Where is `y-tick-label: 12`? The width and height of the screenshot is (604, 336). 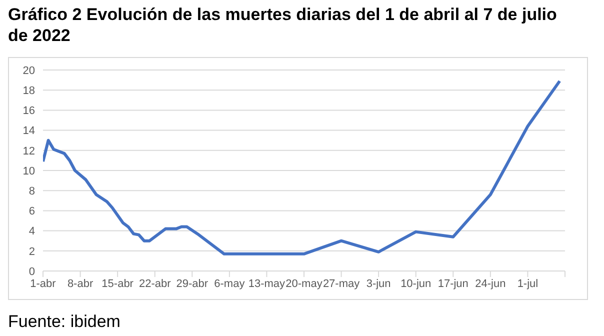
y-tick-label: 12 is located at coordinates (28, 151).